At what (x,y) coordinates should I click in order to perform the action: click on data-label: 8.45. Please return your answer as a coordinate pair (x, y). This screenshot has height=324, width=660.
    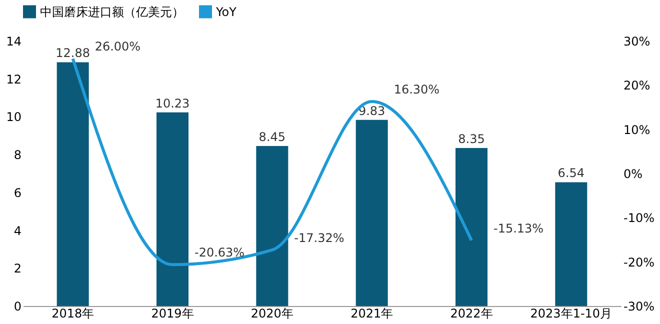
    Looking at the image, I should click on (272, 137).